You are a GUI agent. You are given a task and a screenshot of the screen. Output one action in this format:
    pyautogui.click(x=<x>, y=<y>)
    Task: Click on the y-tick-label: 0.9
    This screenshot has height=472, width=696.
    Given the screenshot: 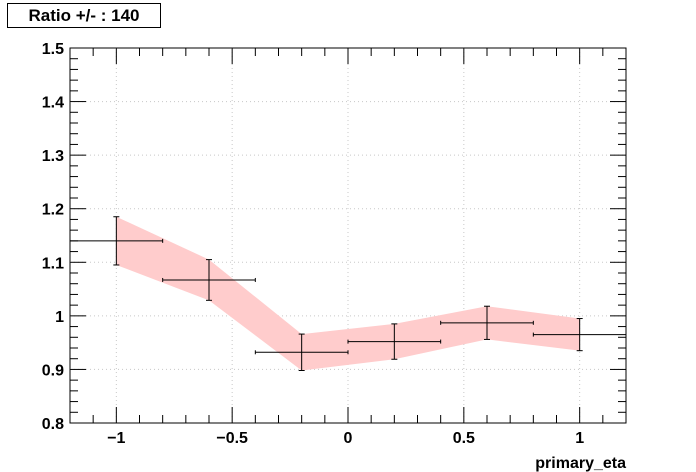 What is the action you would take?
    pyautogui.click(x=53, y=370)
    